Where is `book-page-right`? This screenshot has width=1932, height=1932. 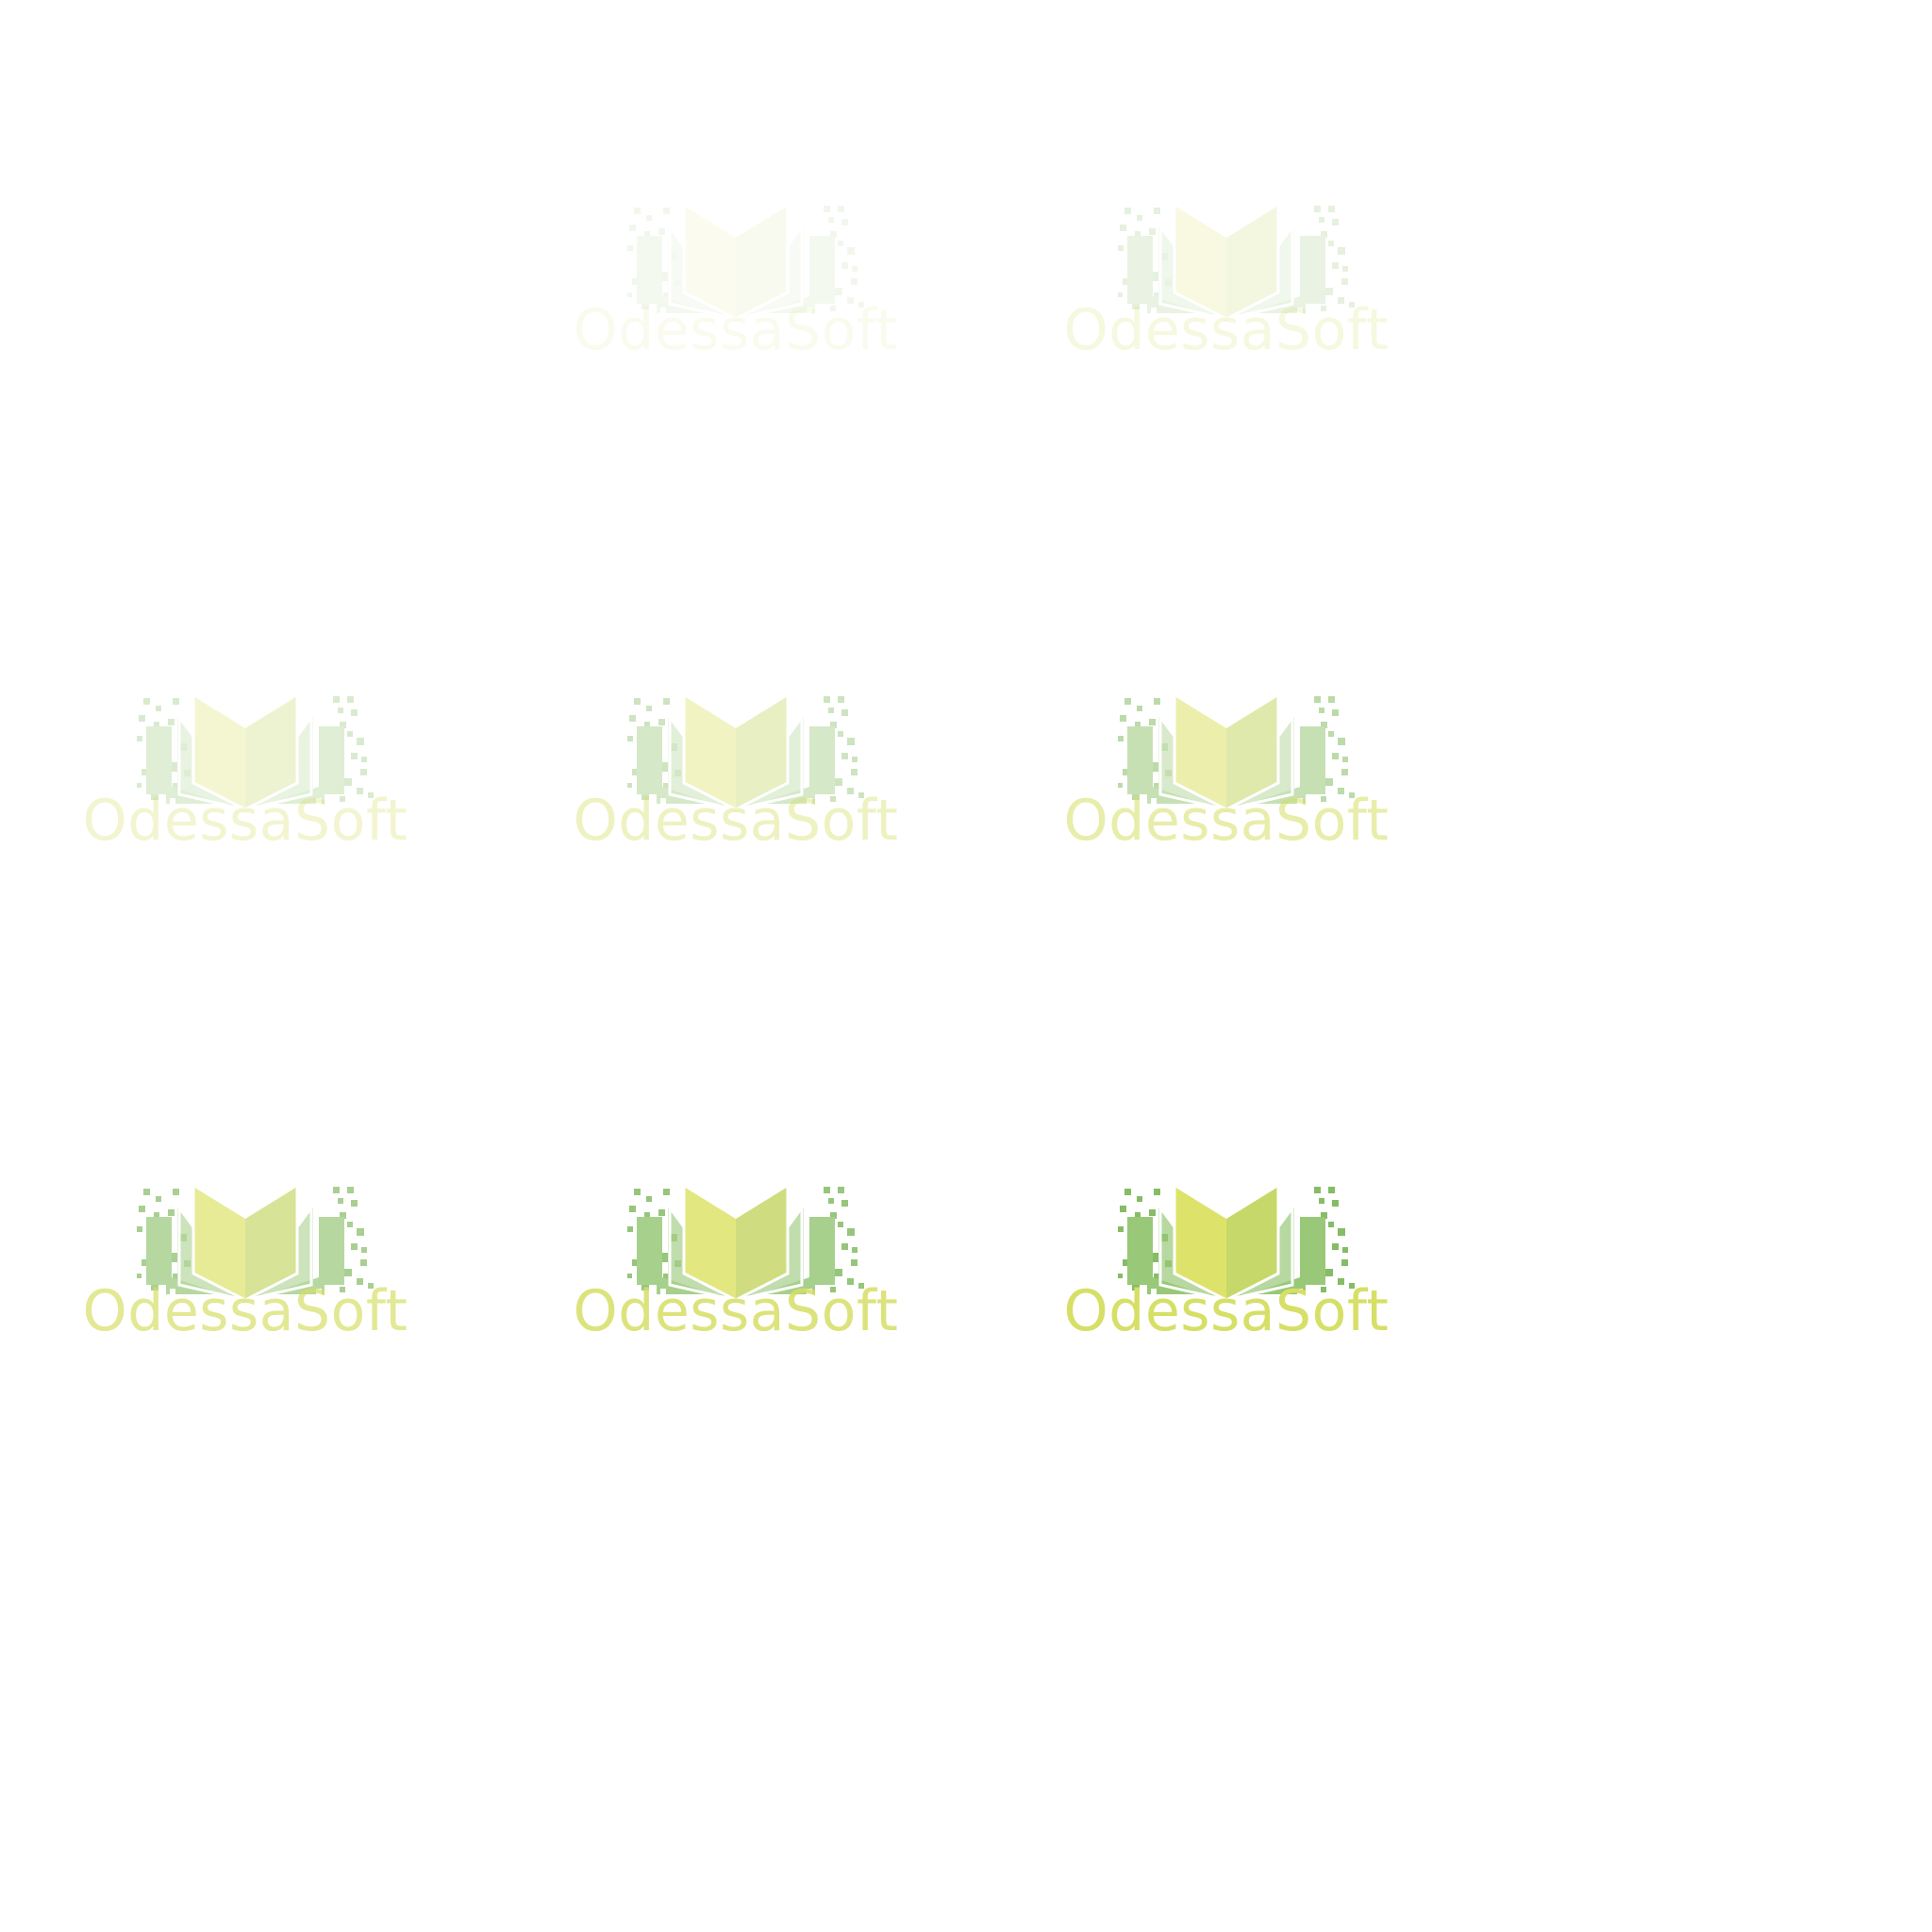 book-page-right is located at coordinates (271, 1243).